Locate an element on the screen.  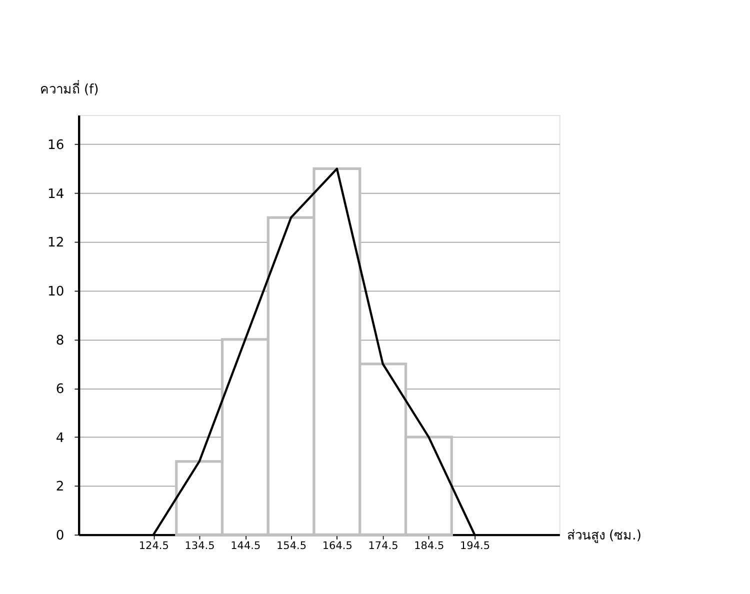
y-tick-label: 6 is located at coordinates (60, 390).